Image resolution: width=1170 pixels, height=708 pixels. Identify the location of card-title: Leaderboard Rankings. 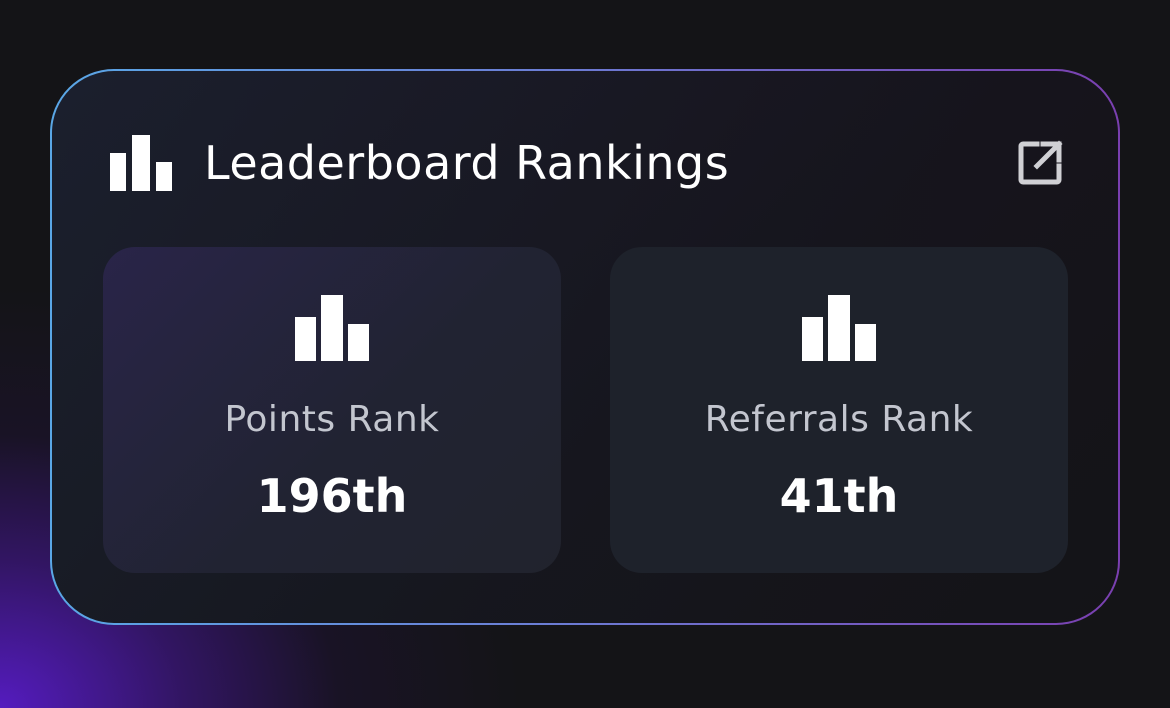
(467, 163).